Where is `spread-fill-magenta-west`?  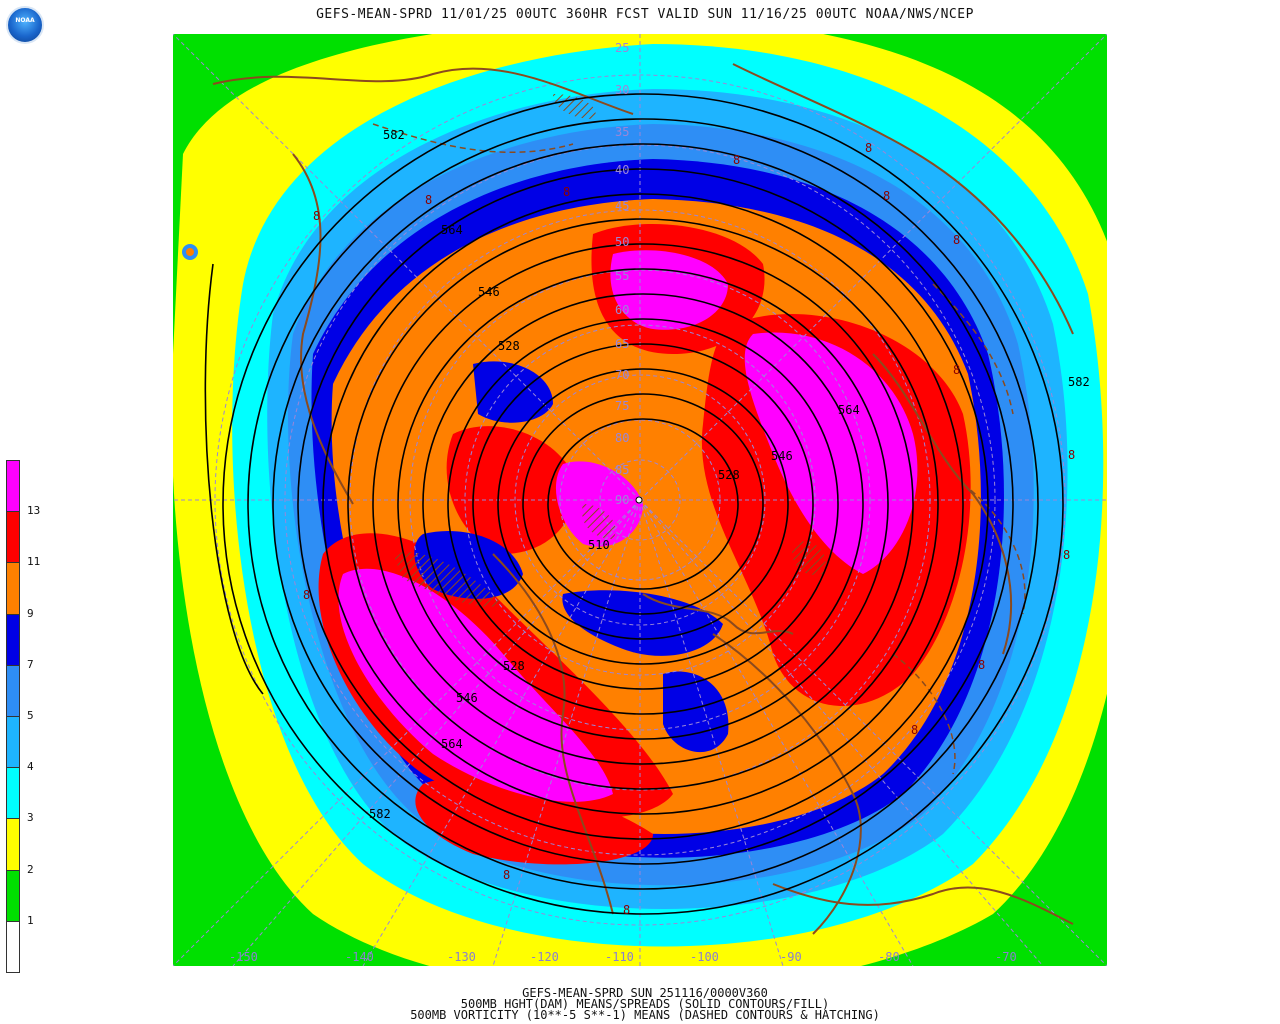 spread-fill-magenta-west is located at coordinates (475, 685).